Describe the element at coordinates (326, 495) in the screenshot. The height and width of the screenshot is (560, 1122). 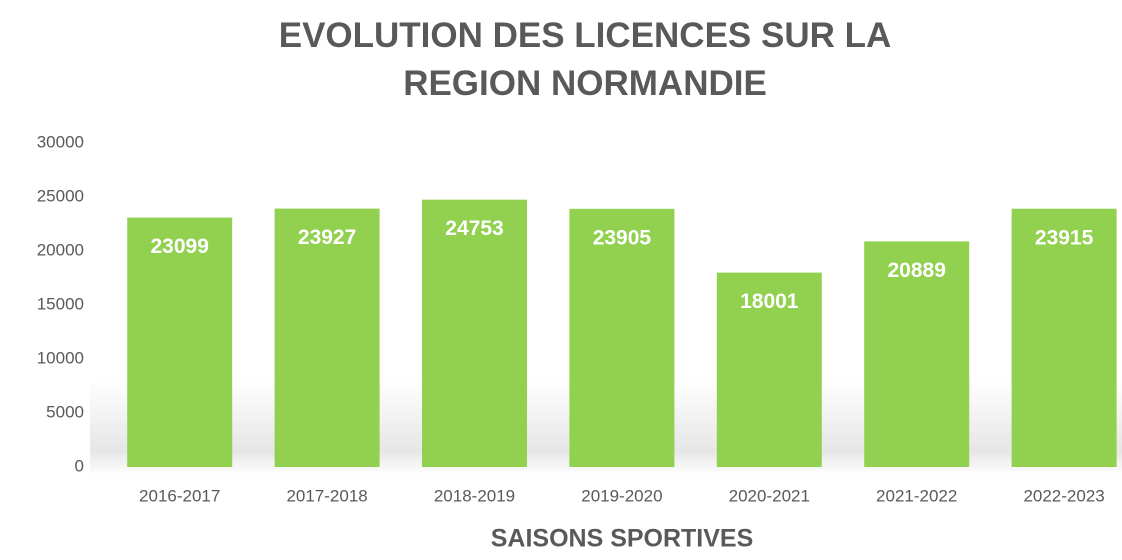
I see `x-tick-label: 2017-2018` at that location.